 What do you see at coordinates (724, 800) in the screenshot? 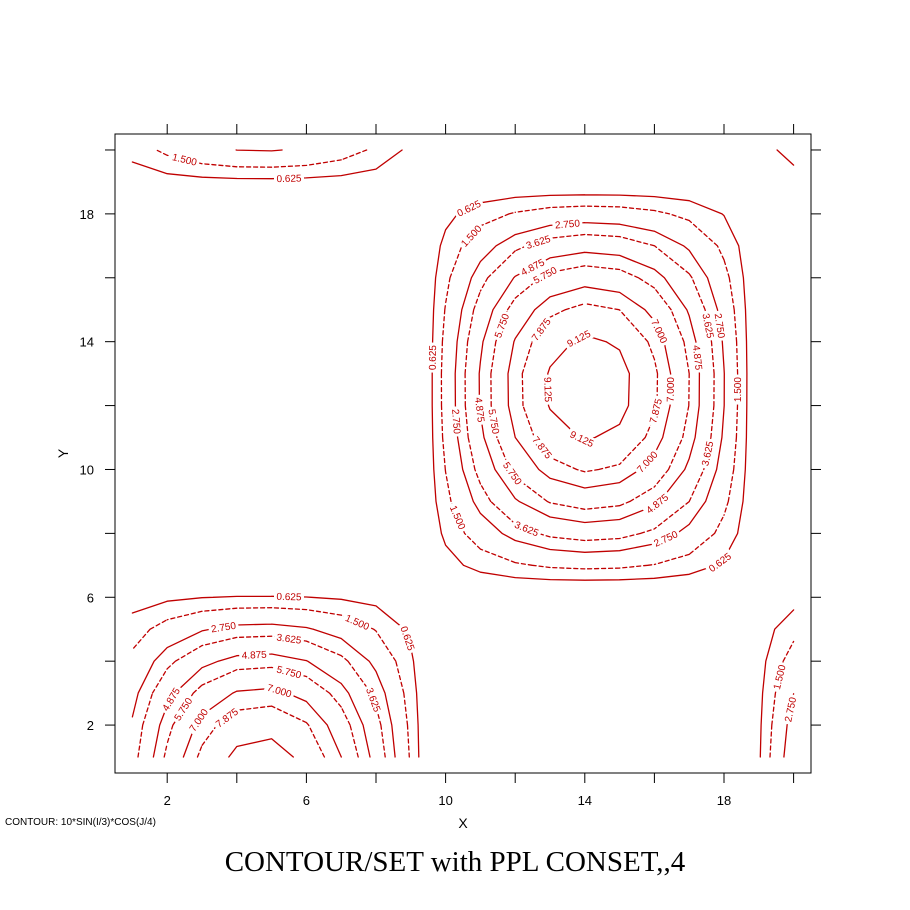
I see `x-tick-label: 18` at bounding box center [724, 800].